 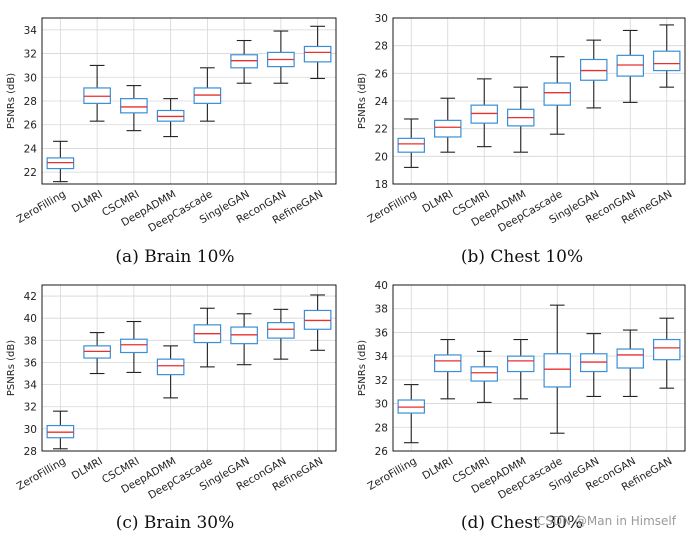 I want to click on panel-caption: (c) Brain 30%, so click(x=175, y=523).